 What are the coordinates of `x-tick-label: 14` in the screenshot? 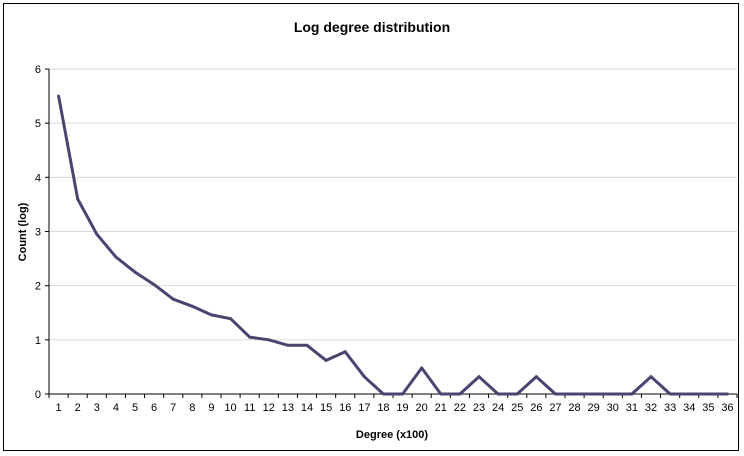 It's located at (307, 408).